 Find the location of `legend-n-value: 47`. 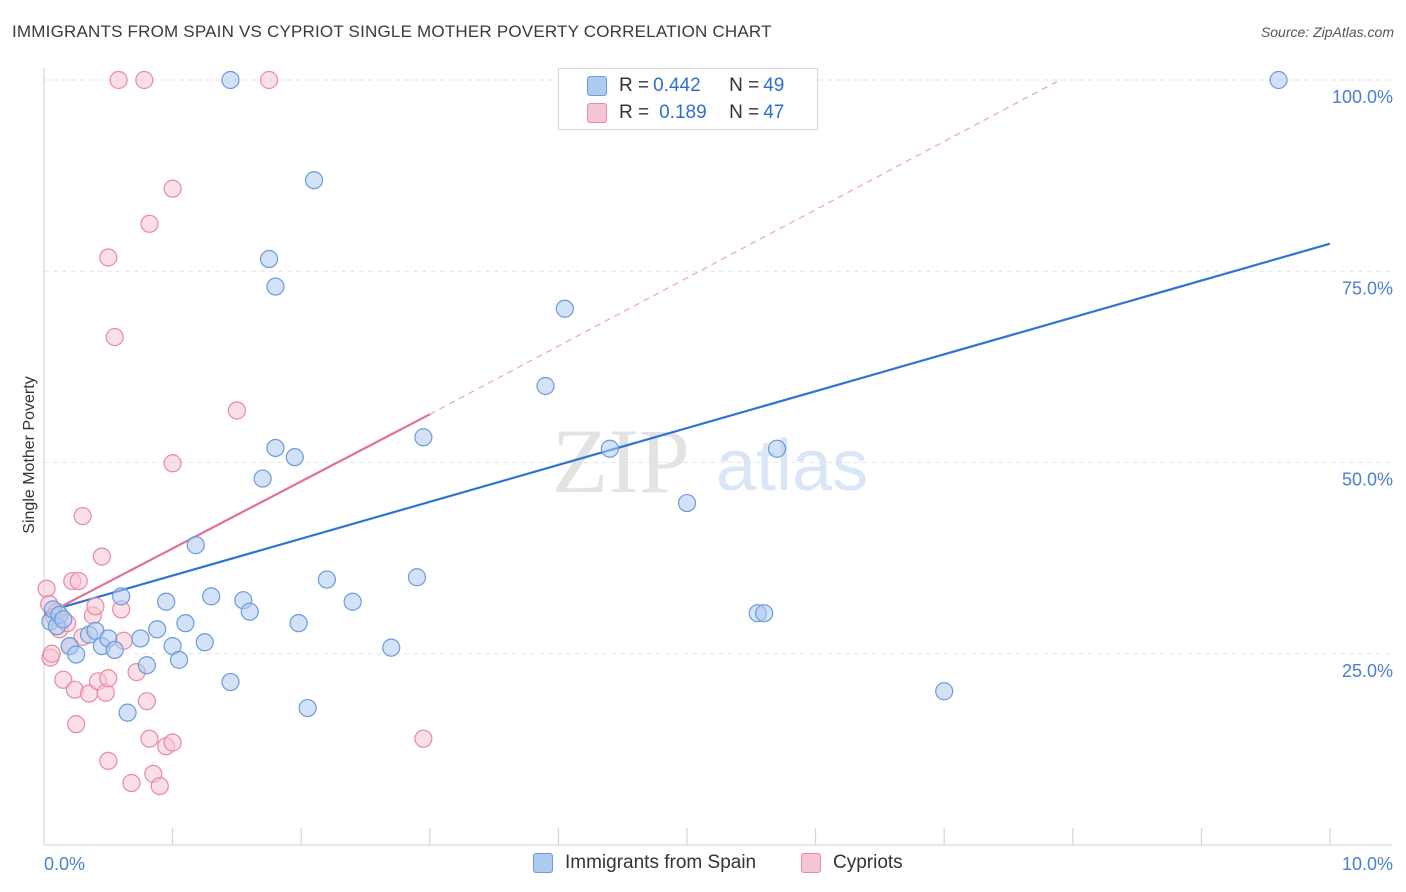

legend-n-value: 47 is located at coordinates (774, 112).